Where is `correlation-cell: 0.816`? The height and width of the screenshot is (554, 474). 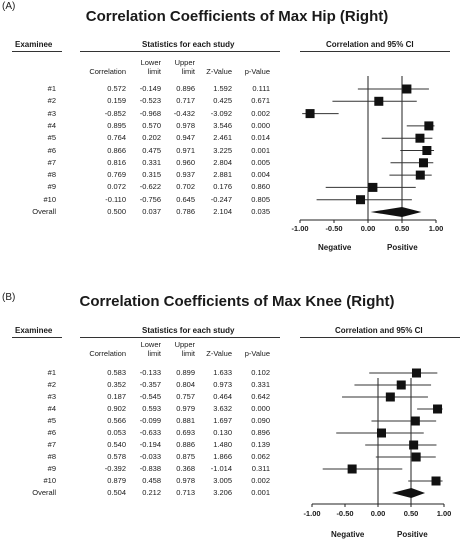 correlation-cell: 0.816 is located at coordinates (116, 162).